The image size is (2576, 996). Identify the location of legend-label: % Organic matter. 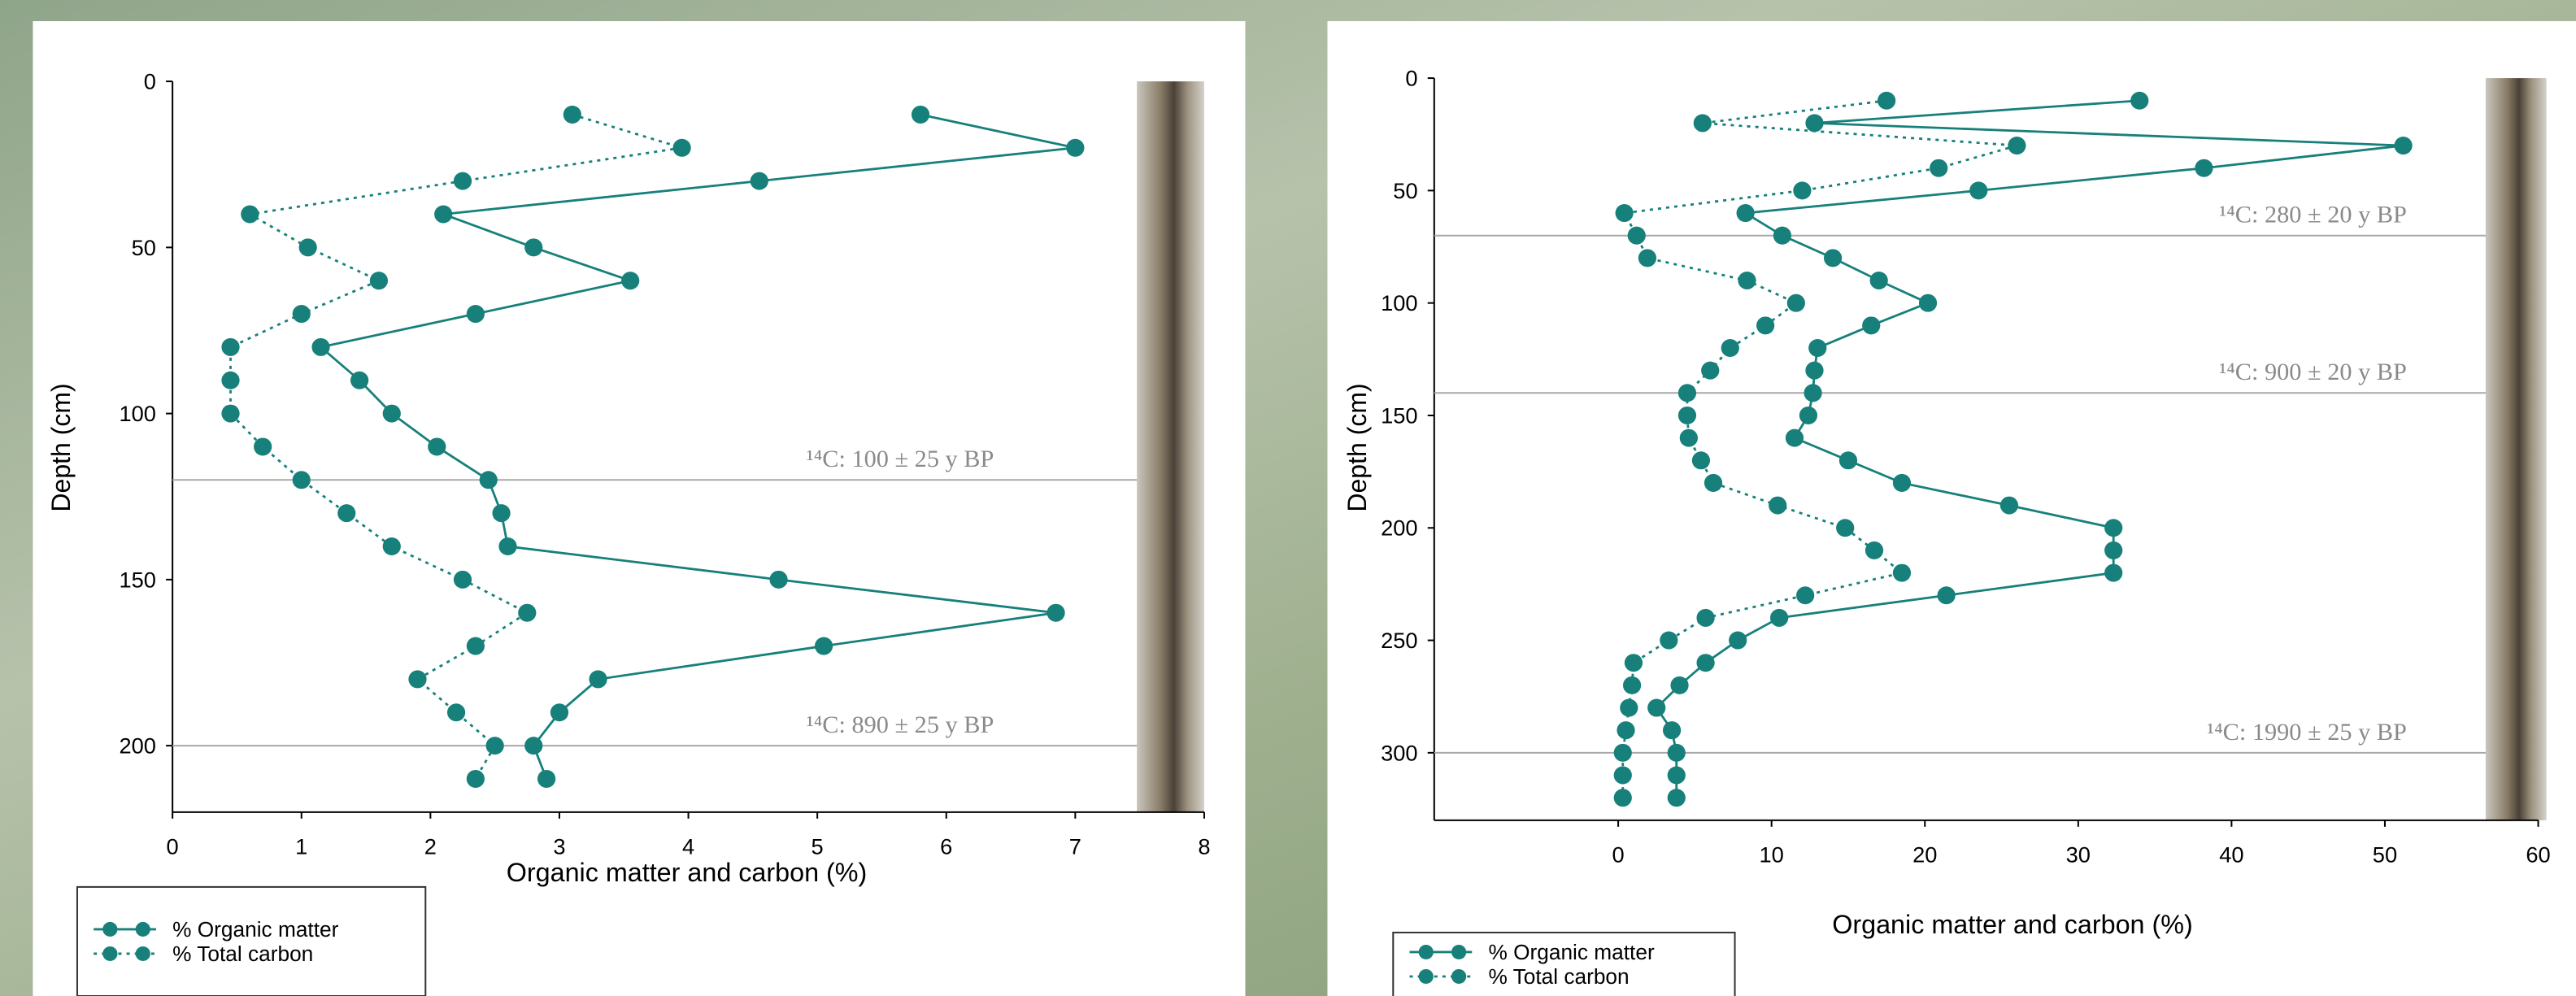
(1572, 952).